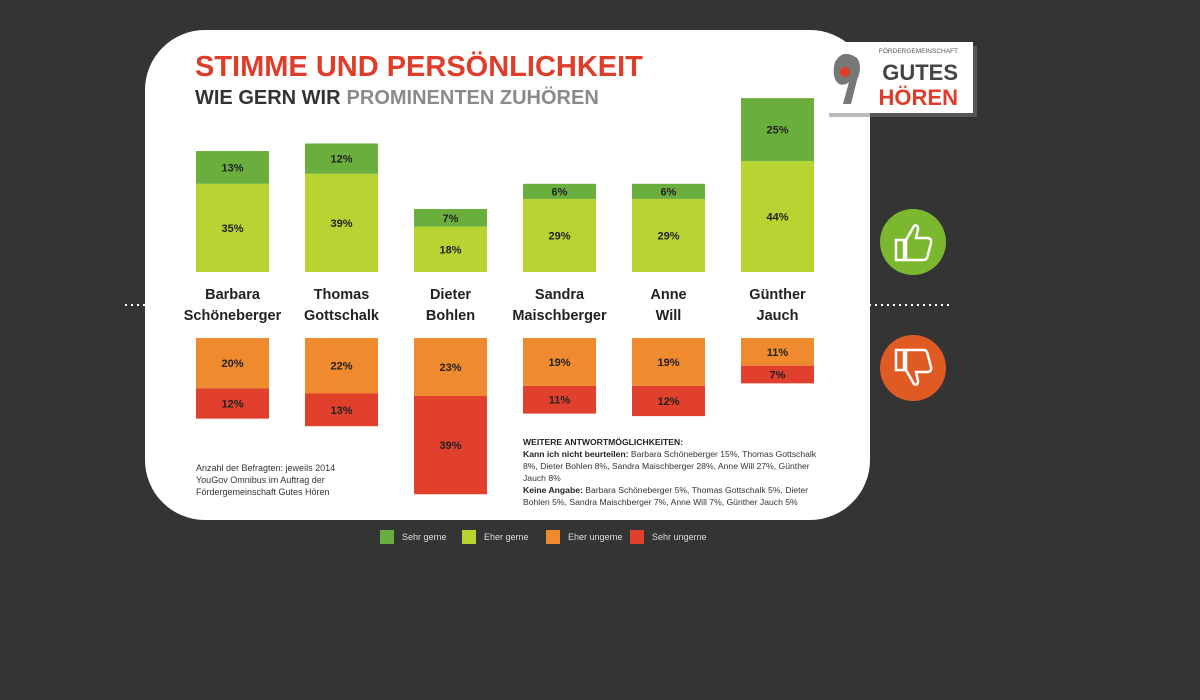 The width and height of the screenshot is (1200, 700). I want to click on thumb-down-circle, so click(913, 368).